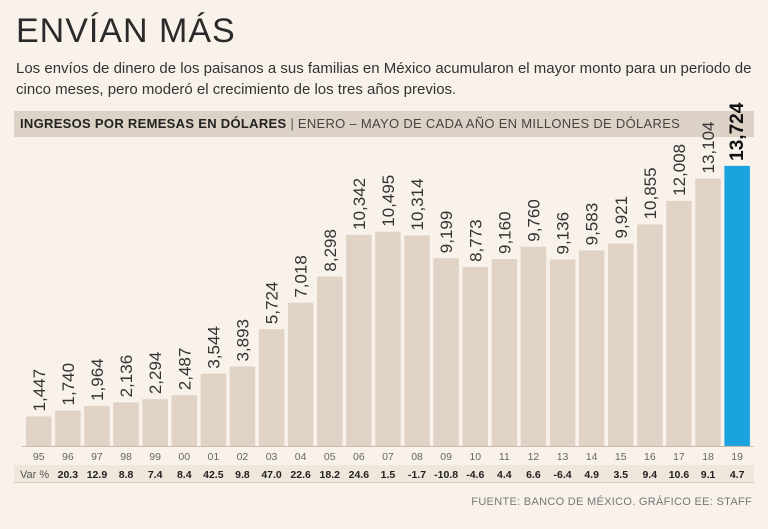  I want to click on value-label-12: 9,760, so click(533, 220).